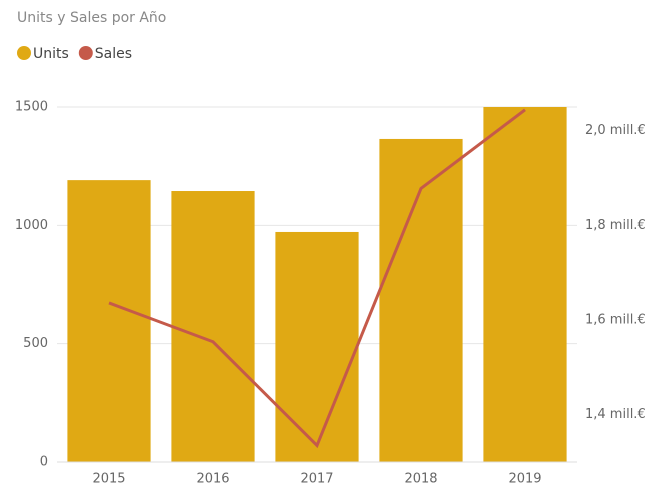 This screenshot has width=661, height=499. I want to click on x-tick-label: 2017, so click(316, 479).